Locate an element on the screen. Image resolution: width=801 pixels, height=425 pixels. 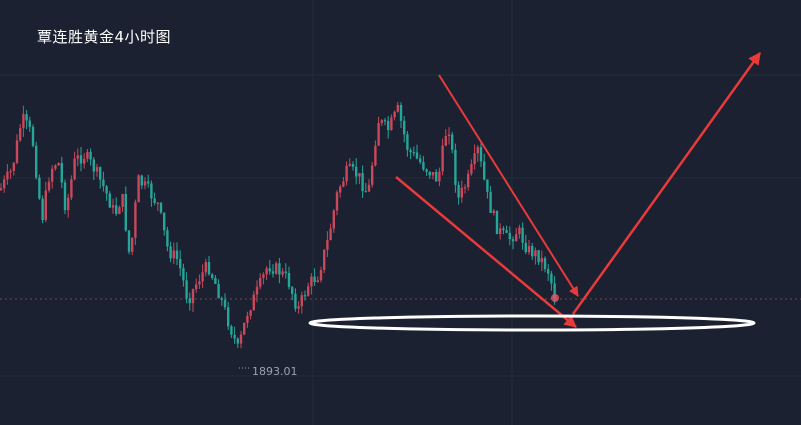
chart-title: 覃连胜黄金4小时图 is located at coordinates (104, 37).